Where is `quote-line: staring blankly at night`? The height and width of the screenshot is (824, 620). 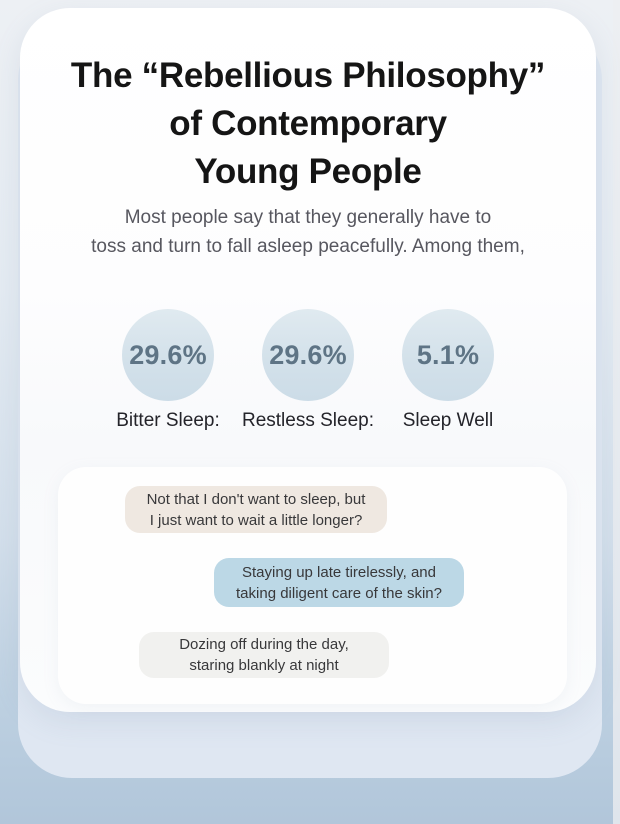
quote-line: staring blankly at night is located at coordinates (264, 665).